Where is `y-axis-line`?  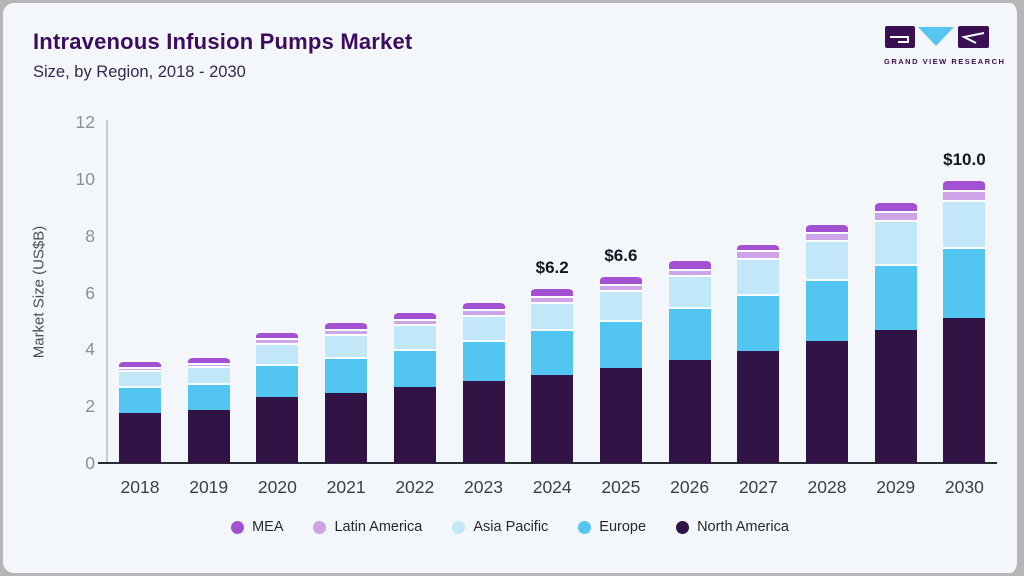
y-axis-line is located at coordinates (107, 291).